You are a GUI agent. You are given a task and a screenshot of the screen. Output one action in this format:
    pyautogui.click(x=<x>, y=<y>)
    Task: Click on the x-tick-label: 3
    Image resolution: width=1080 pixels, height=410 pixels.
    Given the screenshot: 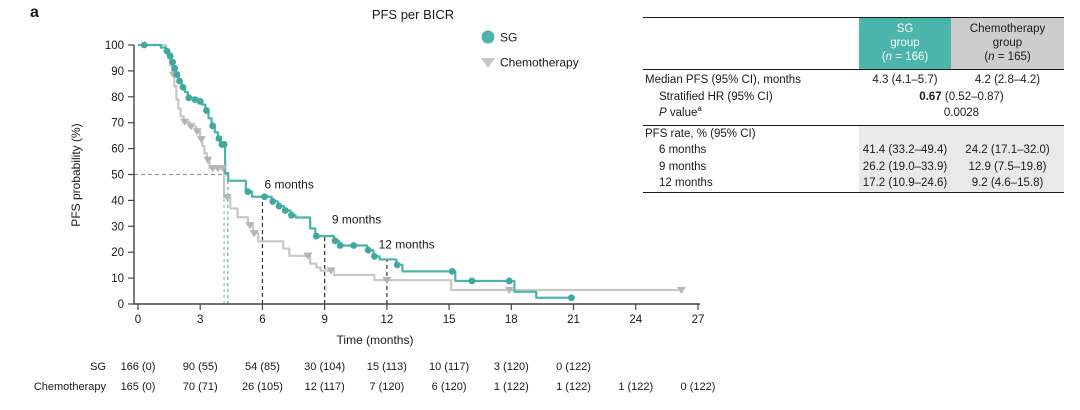 What is the action you would take?
    pyautogui.click(x=200, y=320)
    